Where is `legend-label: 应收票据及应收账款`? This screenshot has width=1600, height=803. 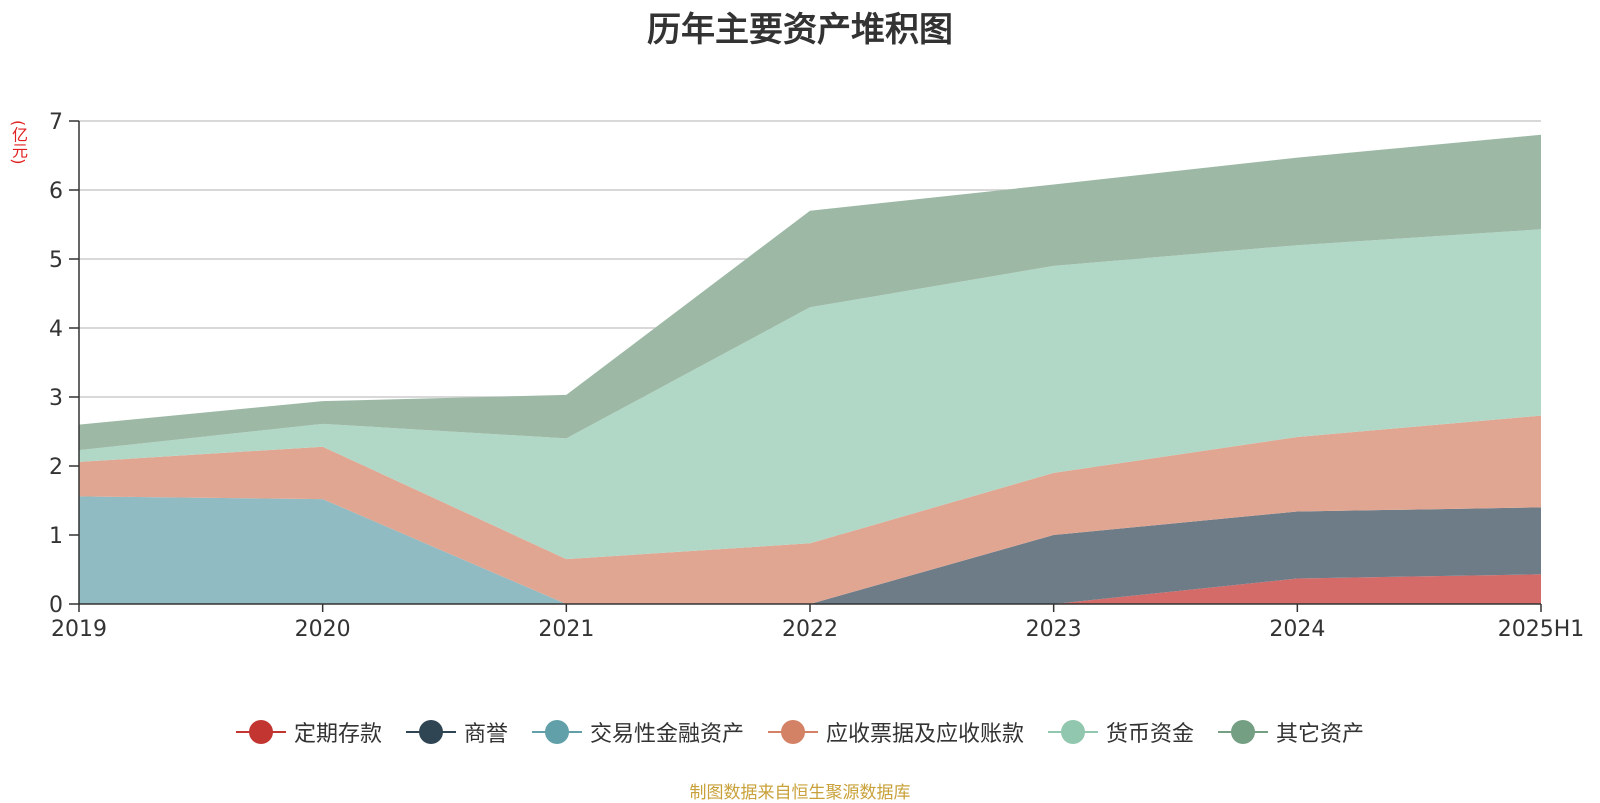 legend-label: 应收票据及应收账款 is located at coordinates (925, 734).